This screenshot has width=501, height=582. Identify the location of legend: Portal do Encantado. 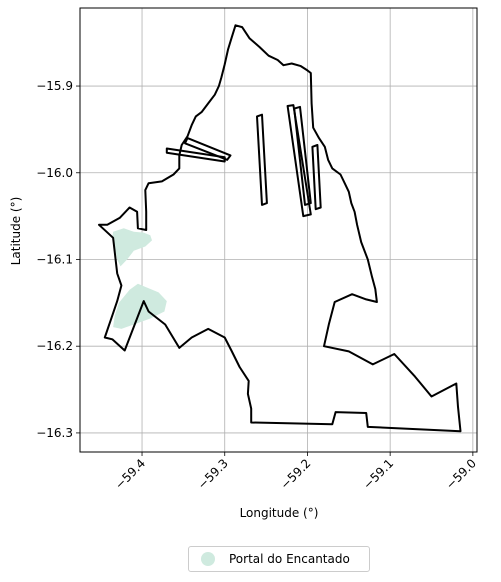
(279, 559).